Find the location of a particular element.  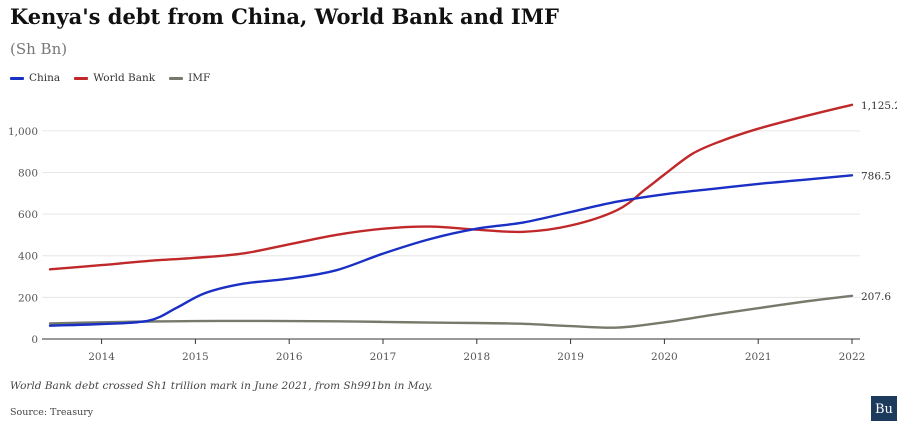

y-tick-label-800: 800 is located at coordinates (28, 173).